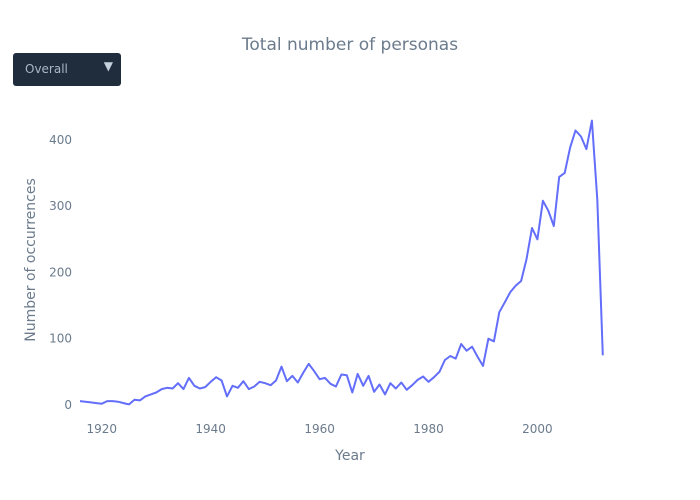 The image size is (700, 500). Describe the element at coordinates (349, 45) in the screenshot. I see `chart-title: Total number of personas` at that location.